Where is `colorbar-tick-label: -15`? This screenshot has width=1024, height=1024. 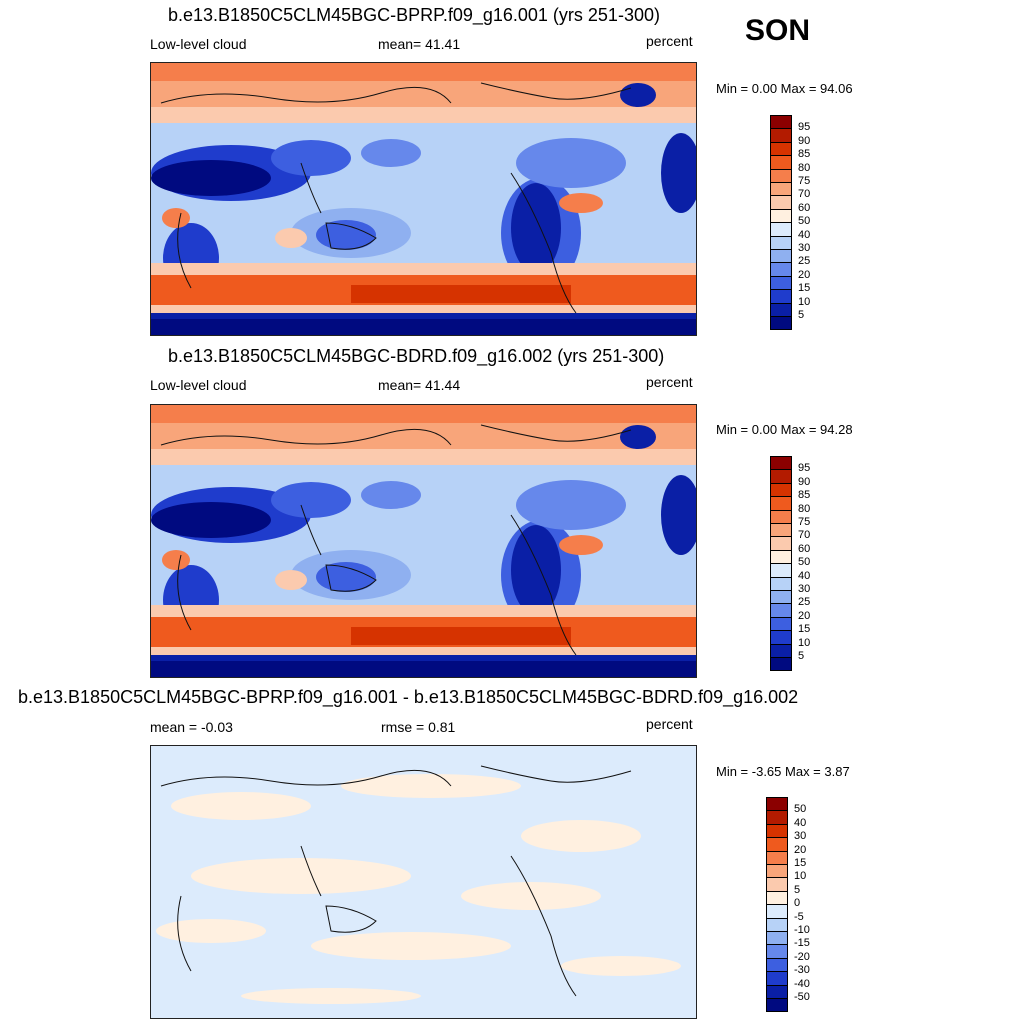
colorbar-tick-label: -15 is located at coordinates (802, 943).